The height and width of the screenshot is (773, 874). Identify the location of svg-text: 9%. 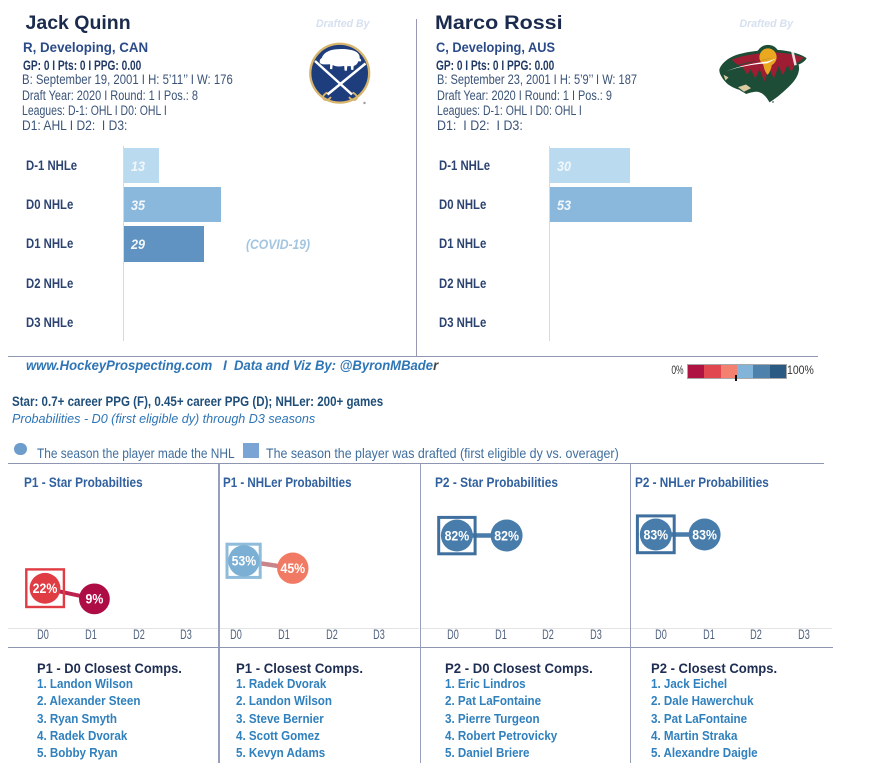
(94, 599).